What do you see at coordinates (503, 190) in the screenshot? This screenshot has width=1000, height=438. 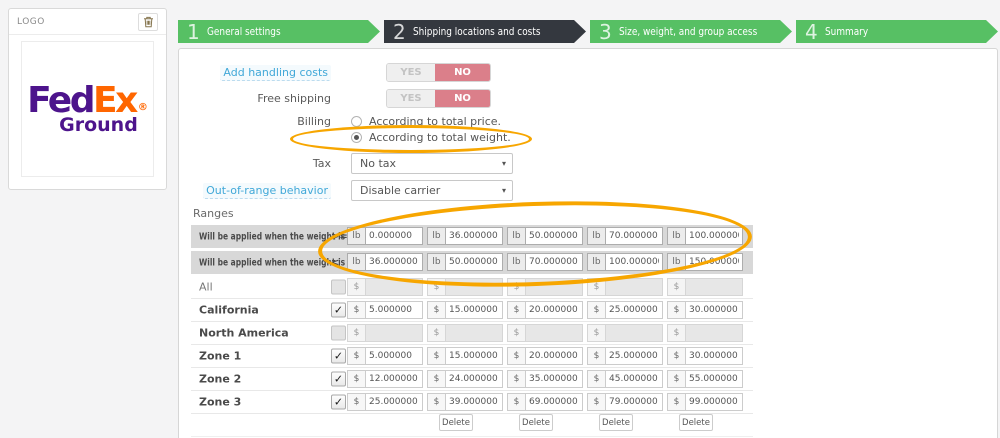 I see `chevron-down-icon: ▾` at bounding box center [503, 190].